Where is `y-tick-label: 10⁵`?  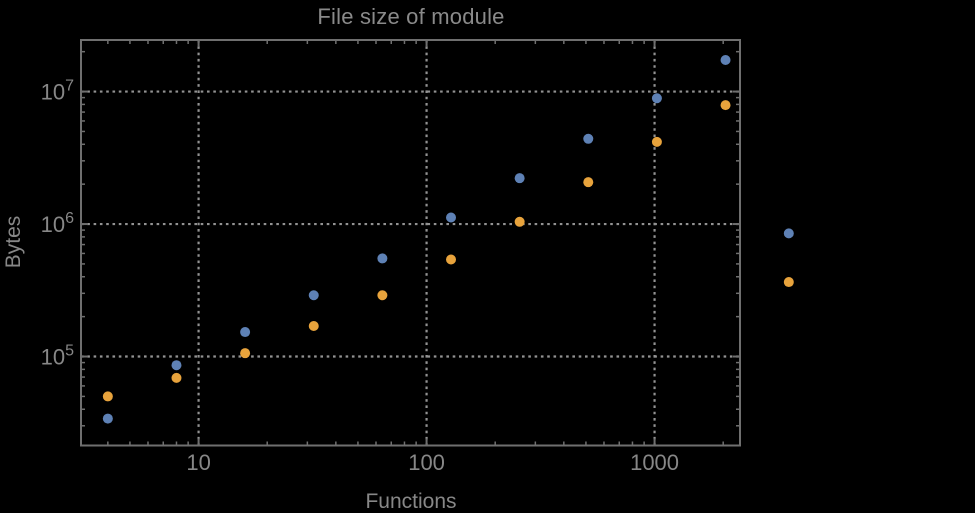 y-tick-label: 10⁵ is located at coordinates (57, 356).